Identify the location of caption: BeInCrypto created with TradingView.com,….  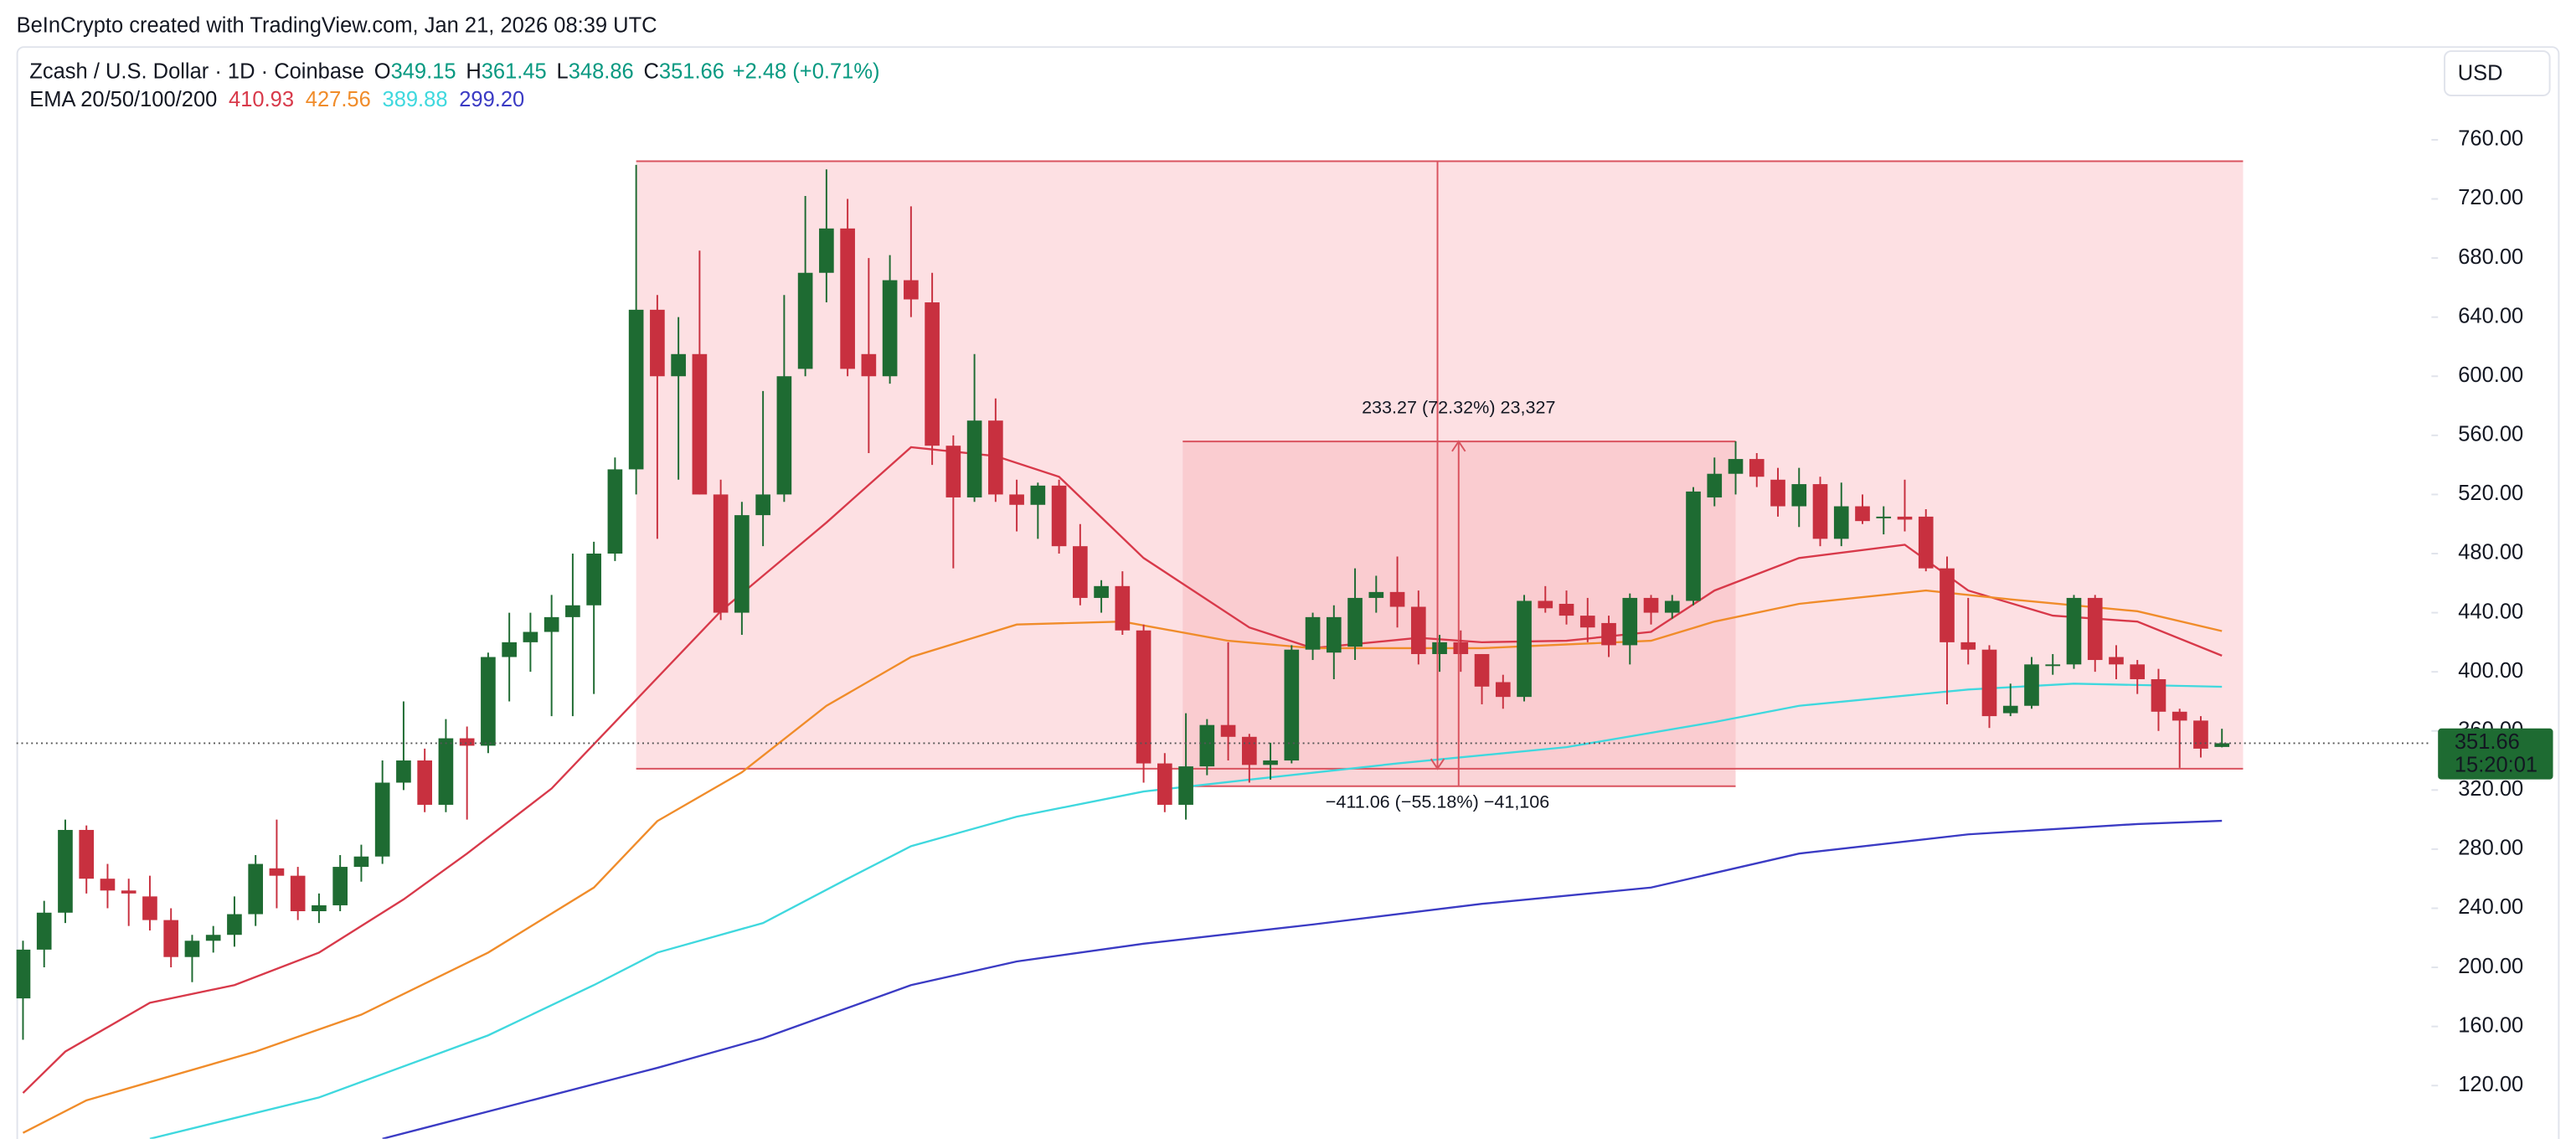
(337, 25).